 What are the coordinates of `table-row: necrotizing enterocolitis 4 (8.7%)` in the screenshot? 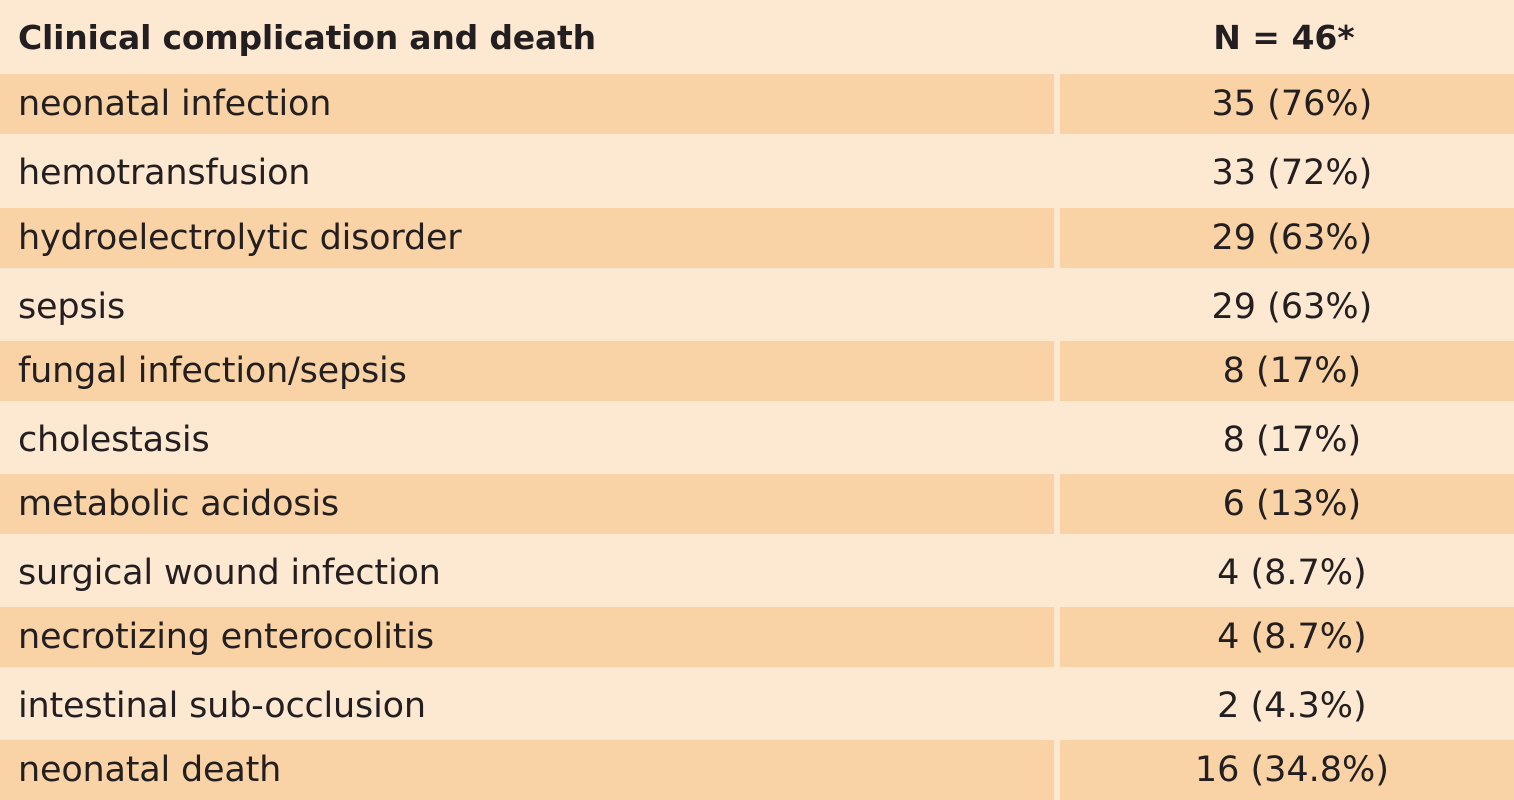 It's located at (757, 637).